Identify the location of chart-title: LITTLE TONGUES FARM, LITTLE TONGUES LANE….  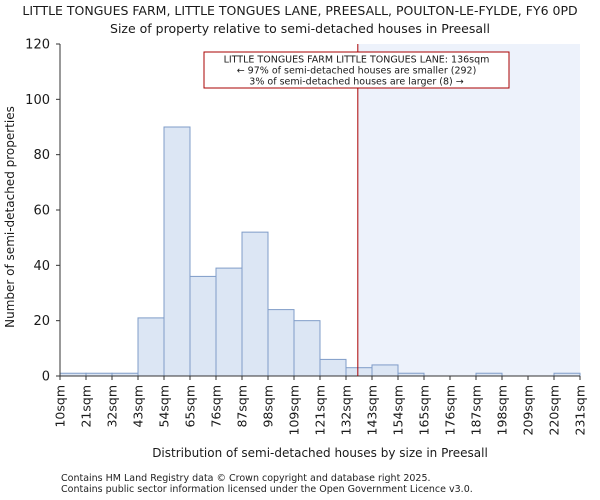
(300, 10).